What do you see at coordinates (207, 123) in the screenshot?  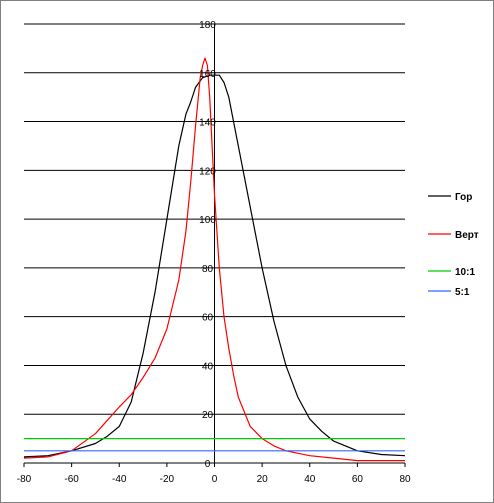 I see `y-tick-label-140: 140` at bounding box center [207, 123].